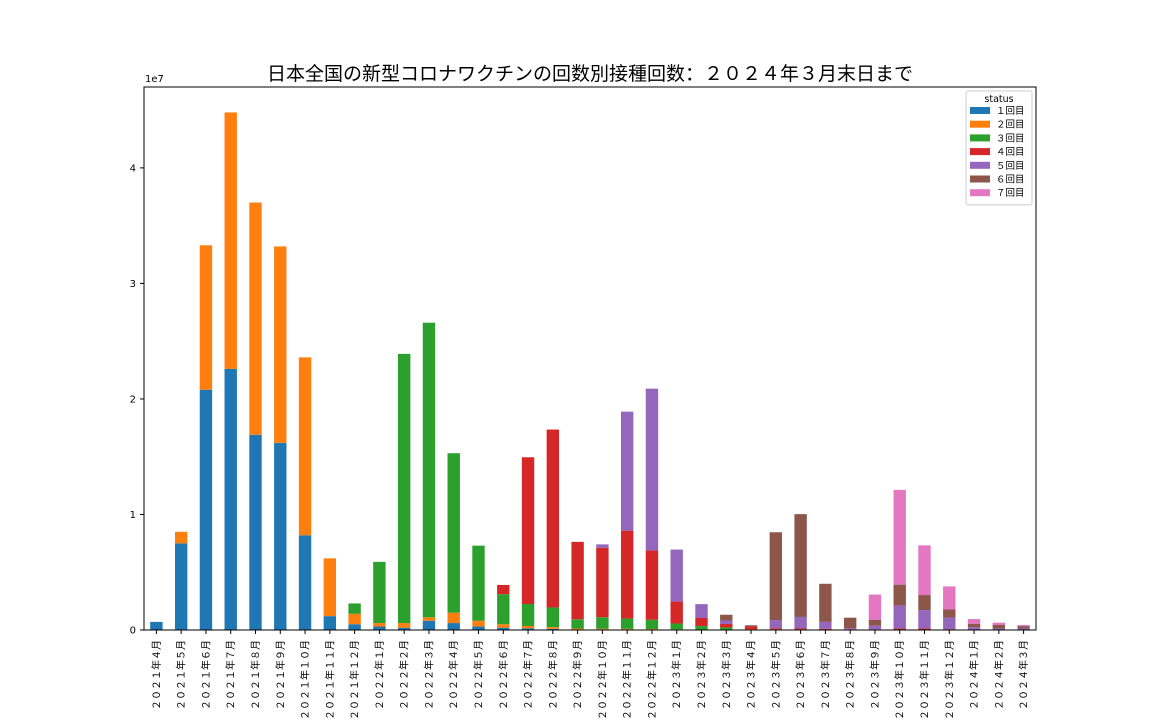  What do you see at coordinates (924, 680) in the screenshot?
I see `x-tick-label: ２０２３年１１月` at bounding box center [924, 680].